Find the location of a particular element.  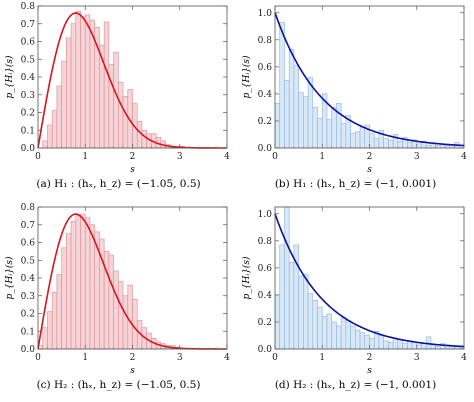

y-tick-label: 0.2 is located at coordinates (28, 114).